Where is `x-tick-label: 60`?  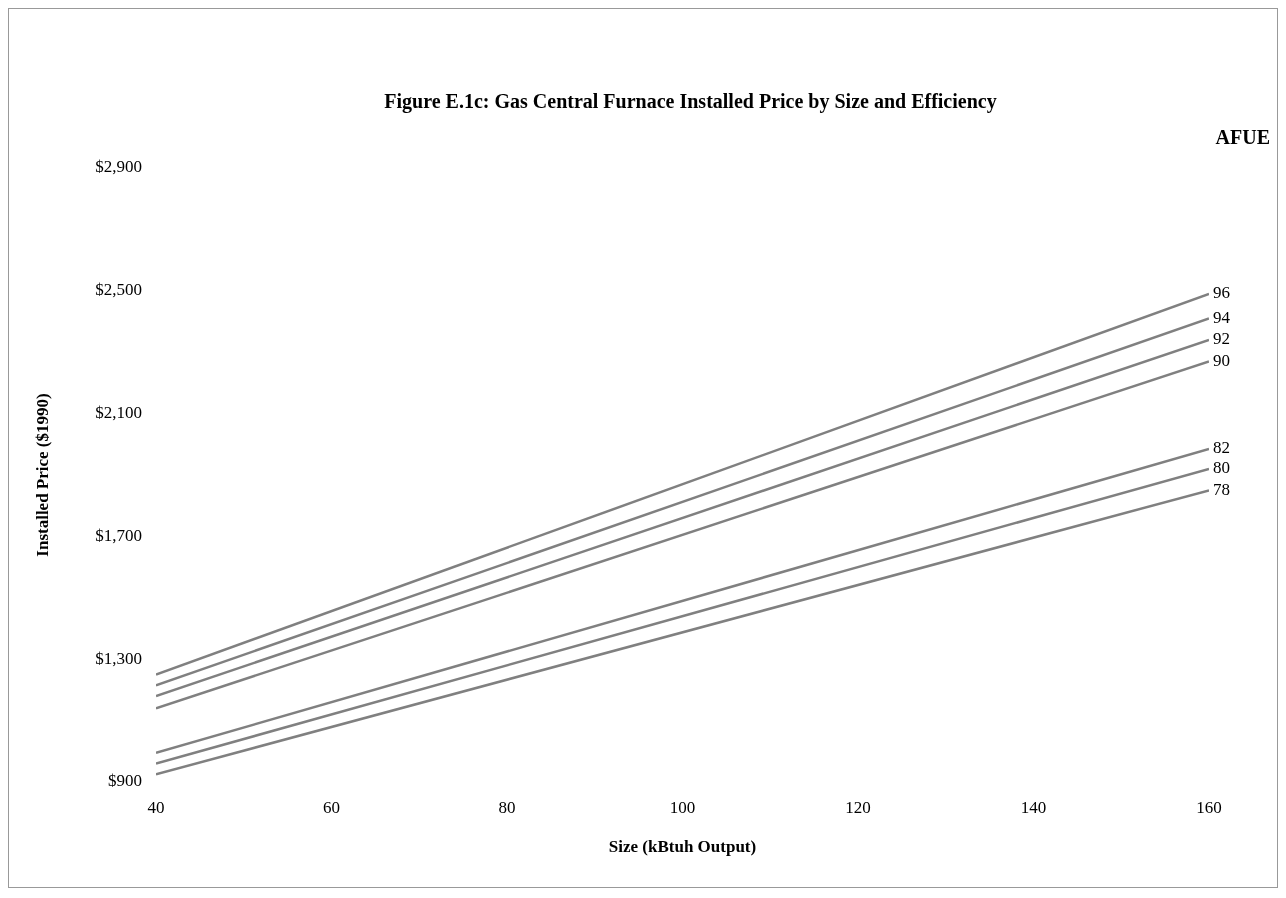 x-tick-label: 60 is located at coordinates (331, 807).